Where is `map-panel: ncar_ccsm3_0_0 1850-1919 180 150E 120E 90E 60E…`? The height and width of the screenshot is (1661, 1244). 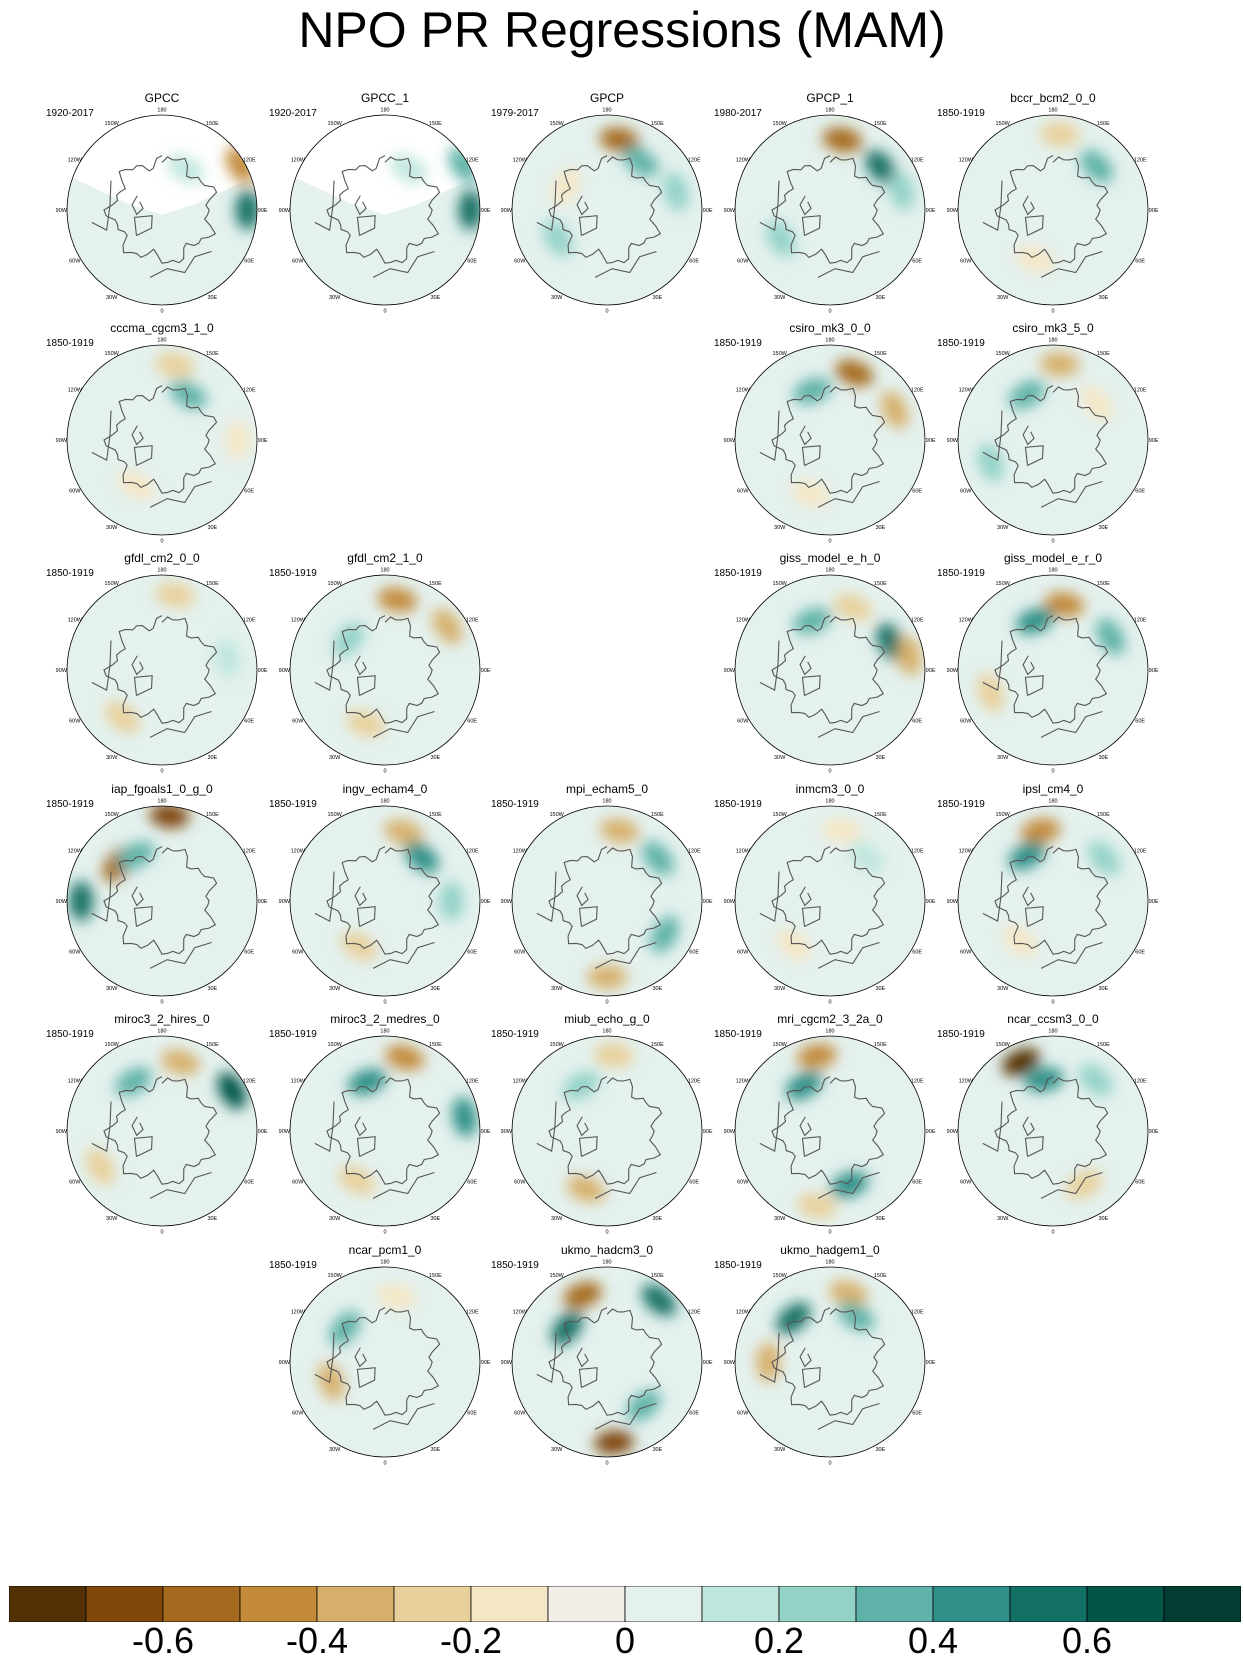
map-panel: ncar_ccsm3_0_0 1850-1919 180 150E 120E 90E 60E… is located at coordinates (1053, 1125).